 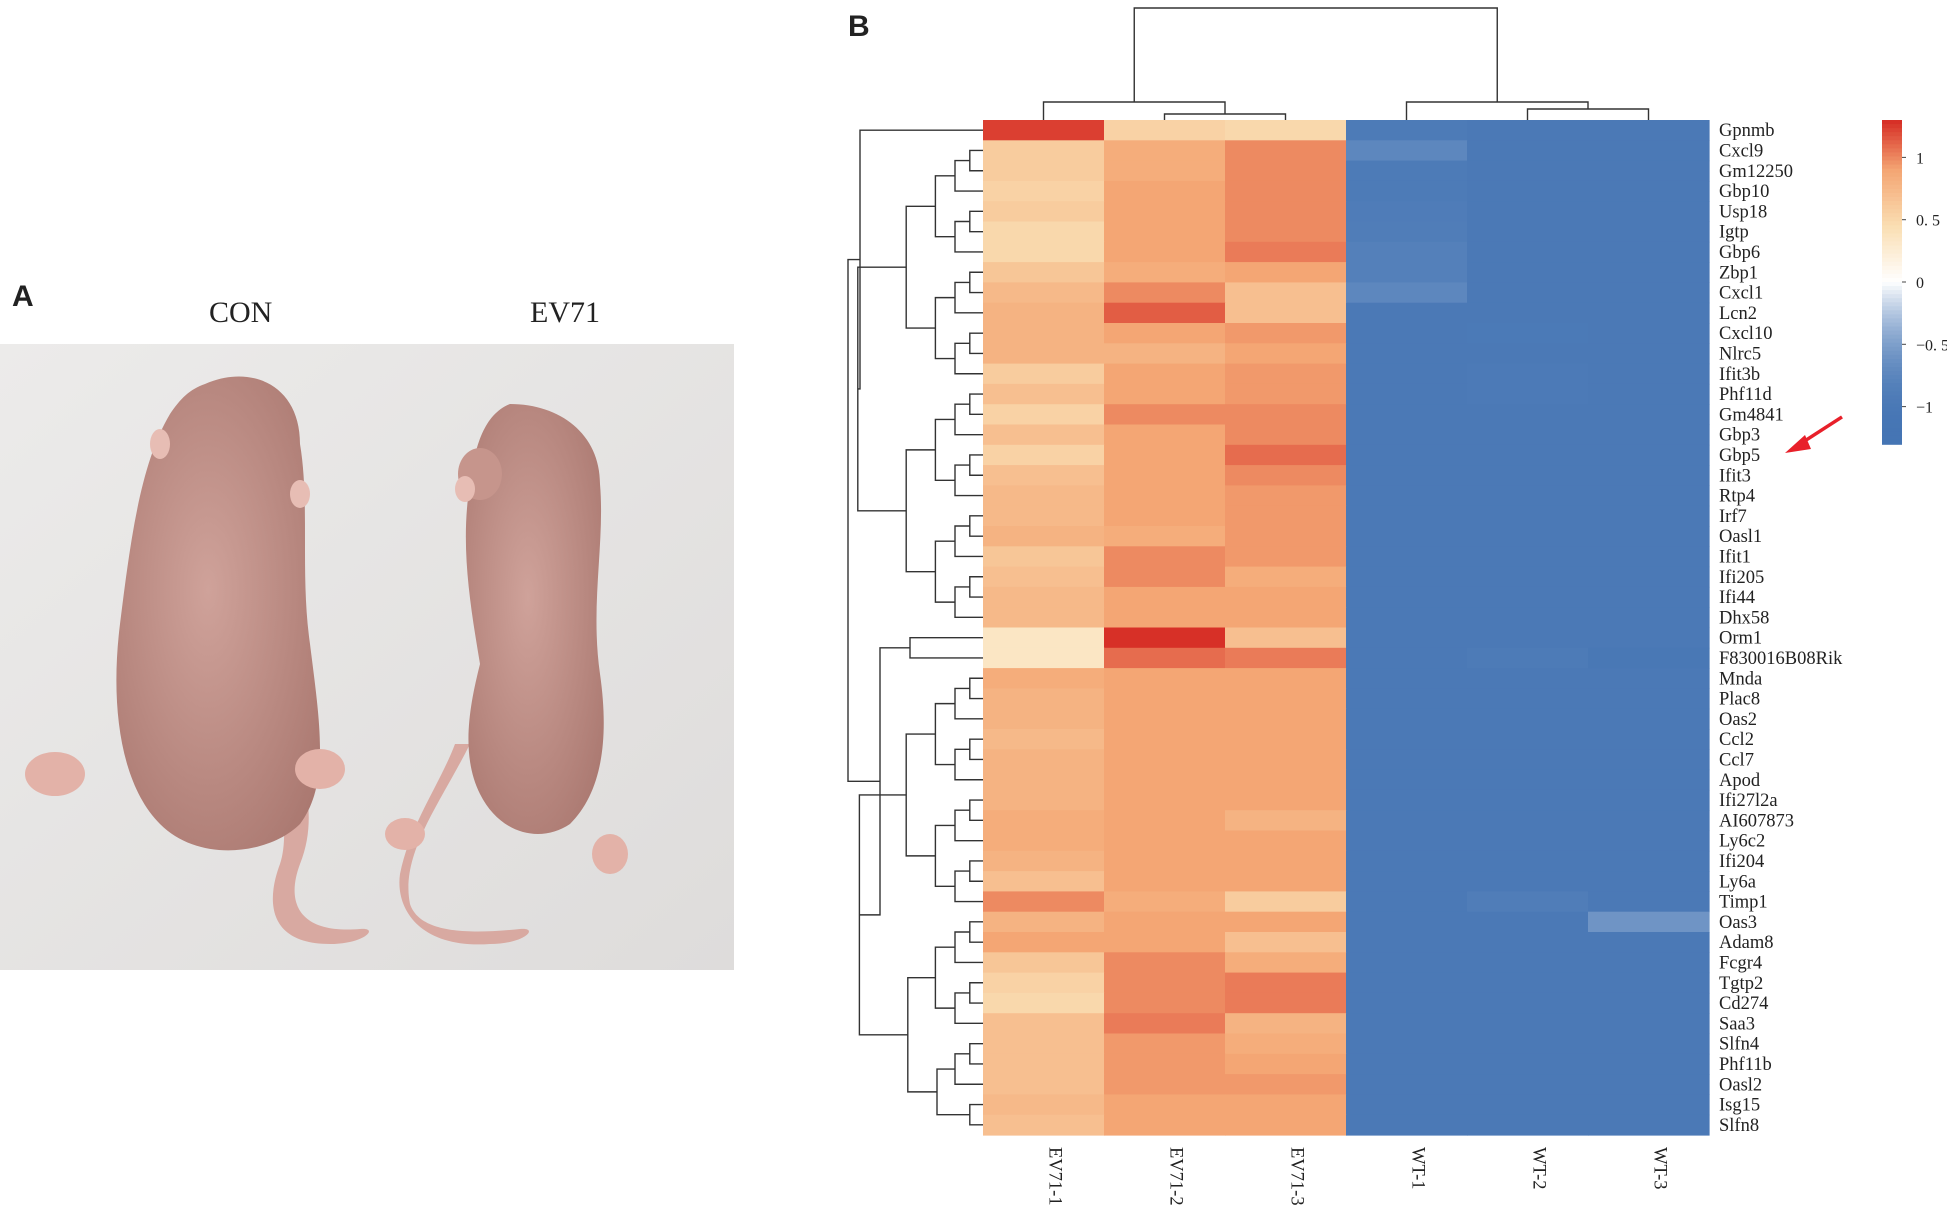 I want to click on con-mouse-image, so click(x=197, y=660).